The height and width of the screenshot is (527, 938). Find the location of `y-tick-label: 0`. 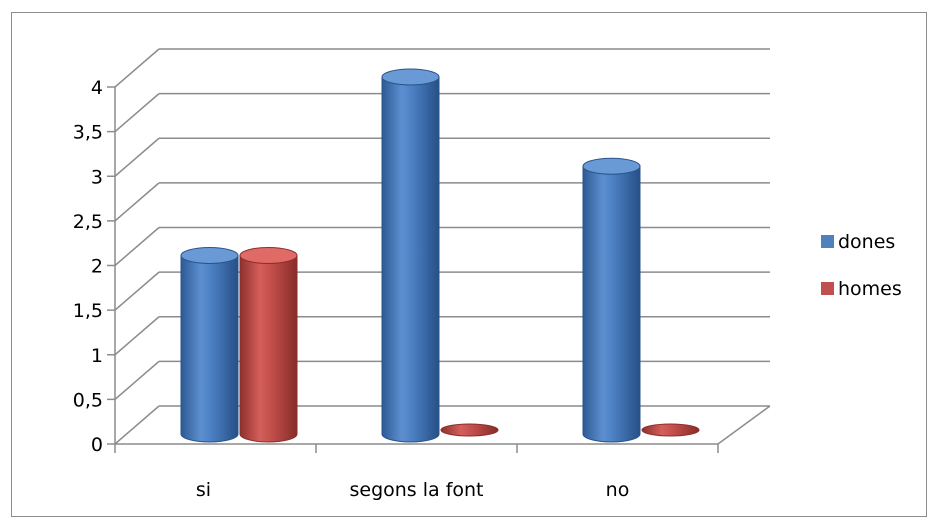

y-tick-label: 0 is located at coordinates (97, 445).